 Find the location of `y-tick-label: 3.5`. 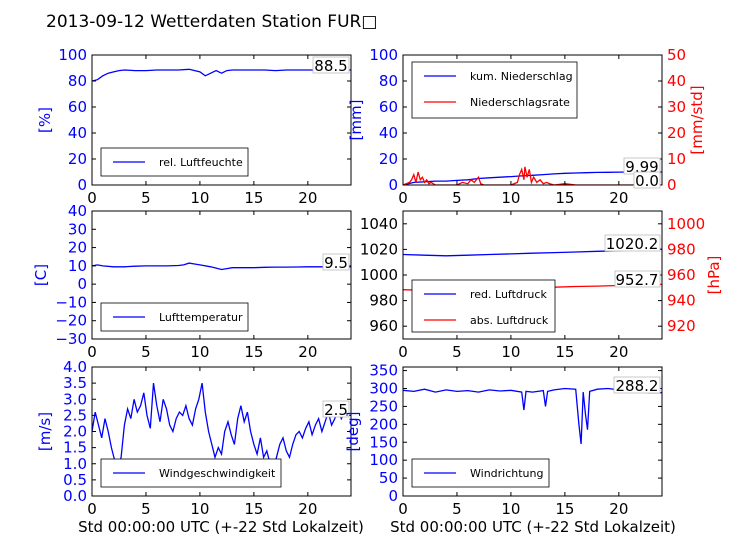

y-tick-label: 3.5 is located at coordinates (75, 383).